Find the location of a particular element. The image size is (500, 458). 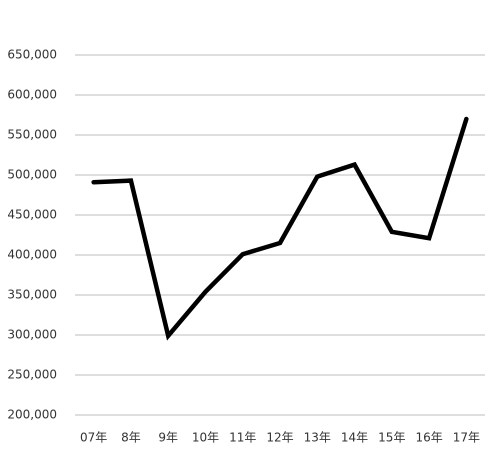

x-tick-label: 10年 is located at coordinates (205, 438).